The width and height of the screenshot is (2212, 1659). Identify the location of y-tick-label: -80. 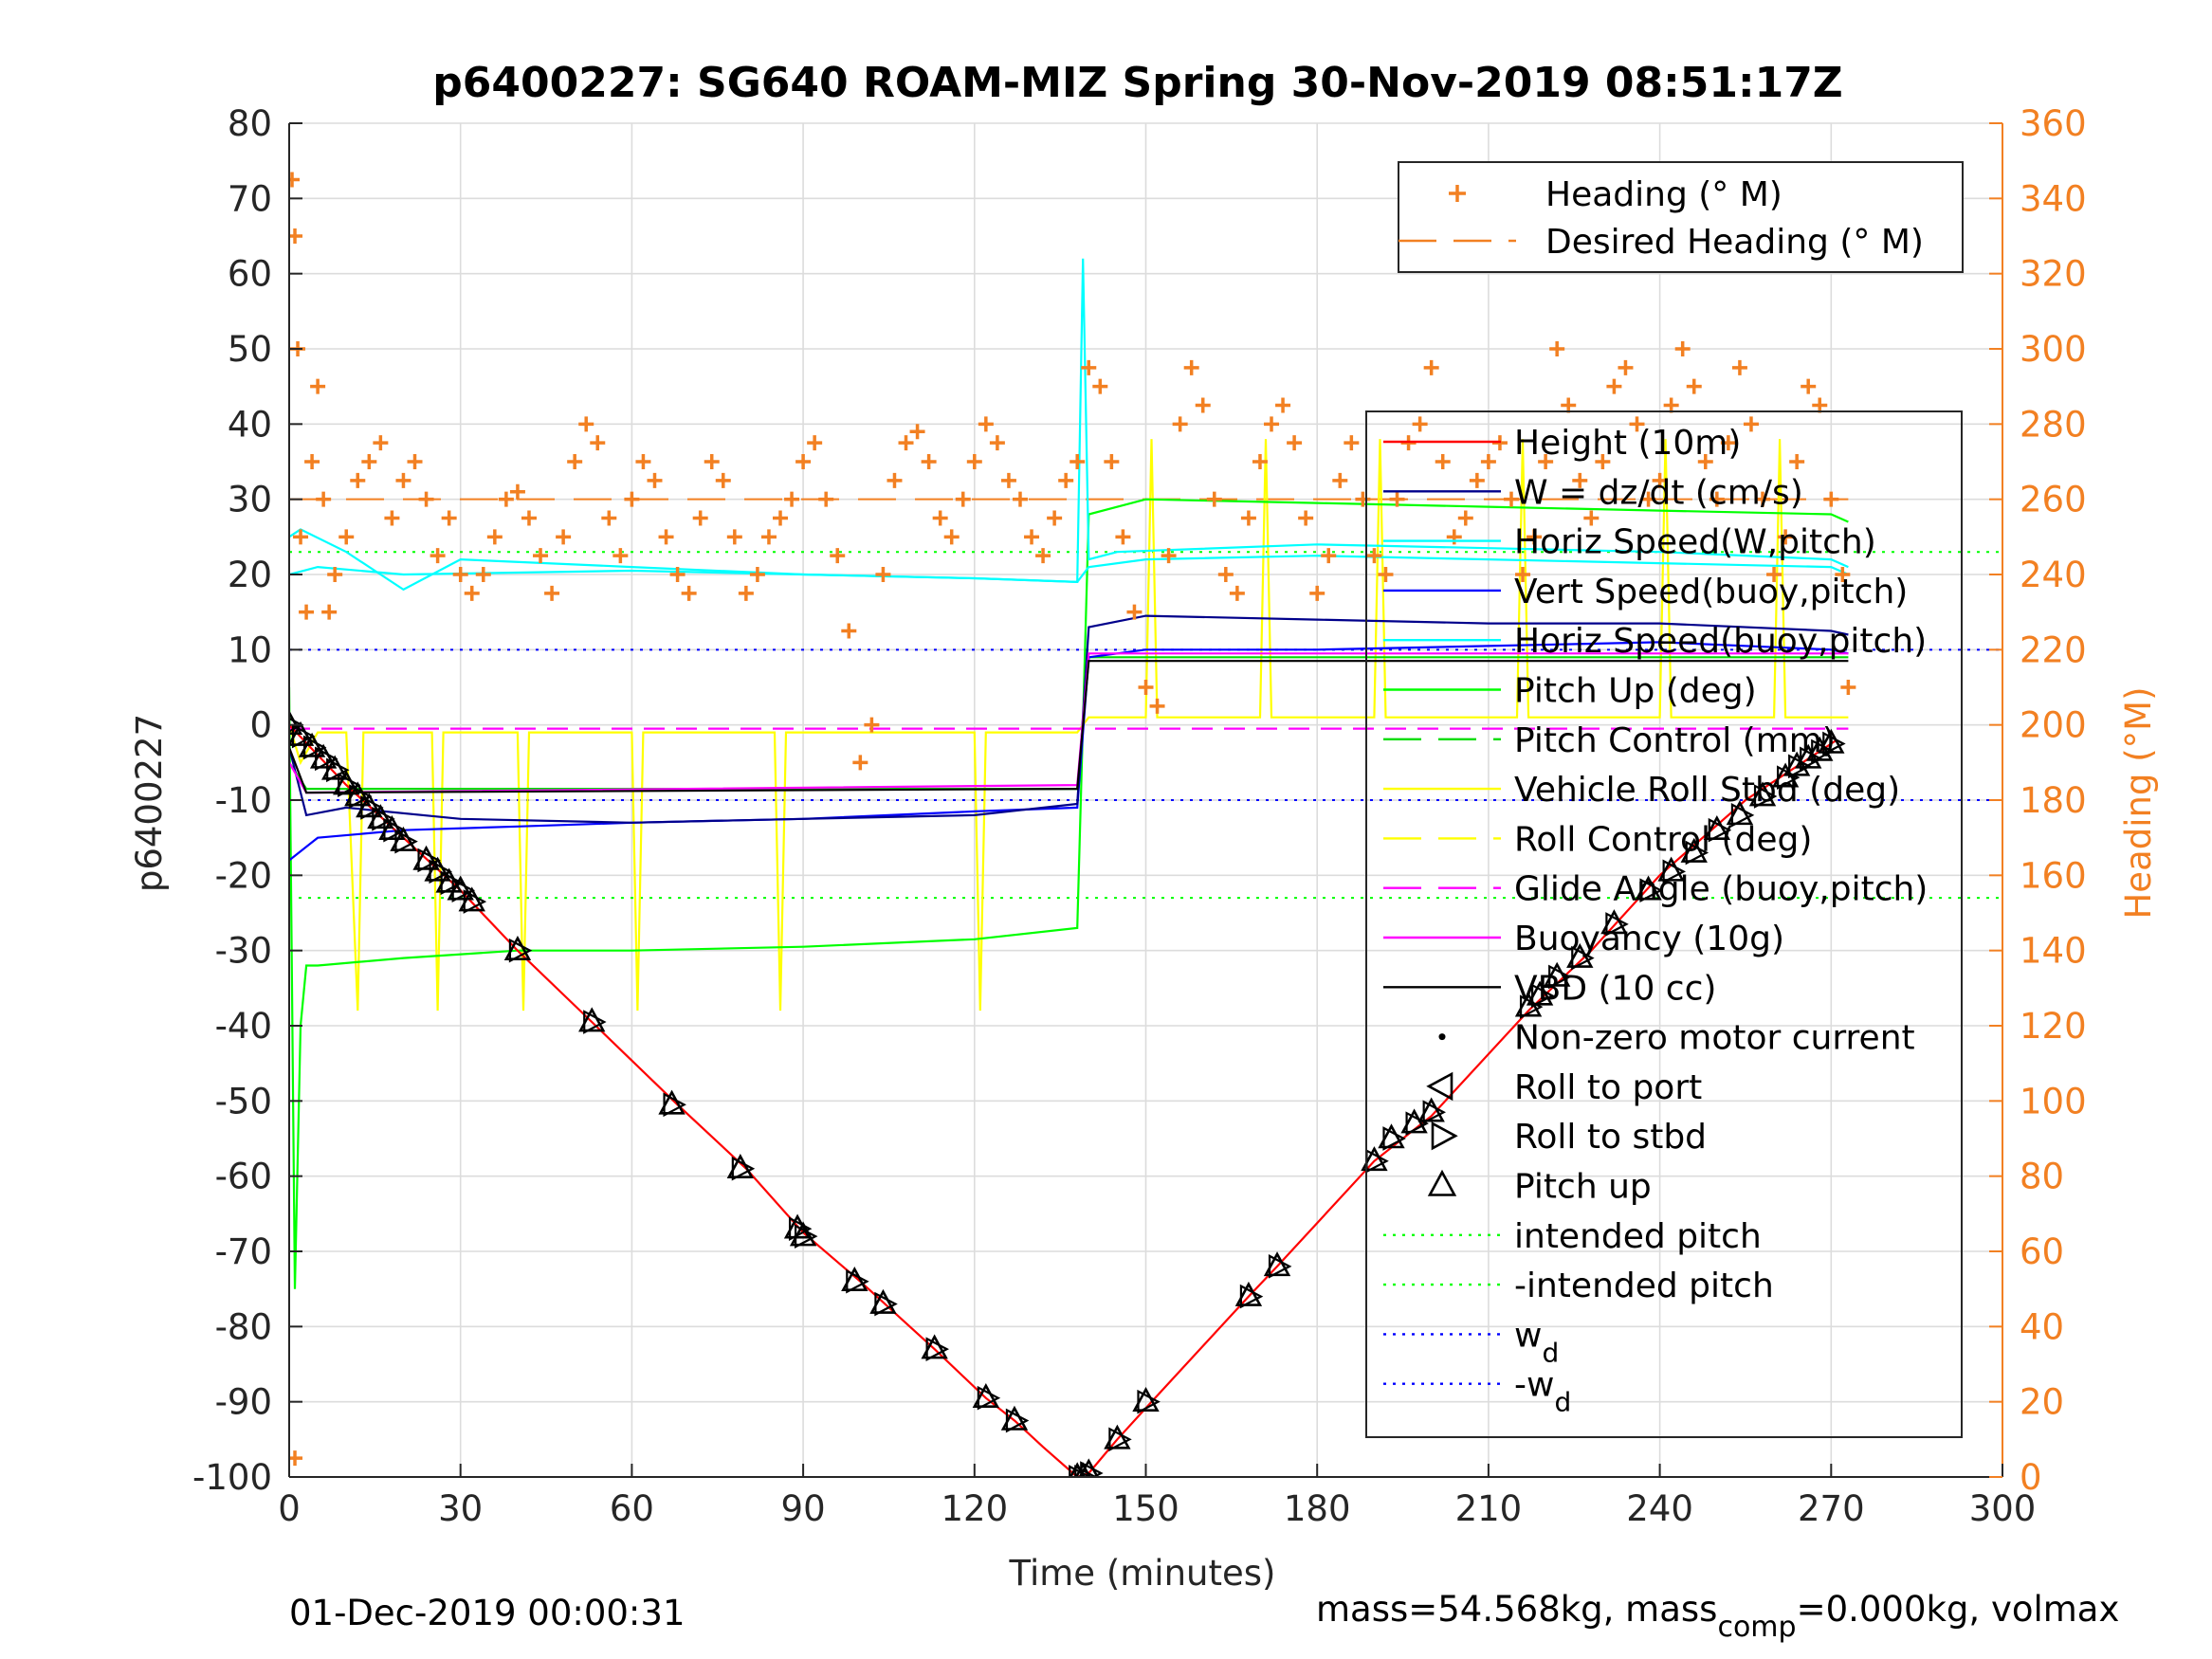
(243, 1326).